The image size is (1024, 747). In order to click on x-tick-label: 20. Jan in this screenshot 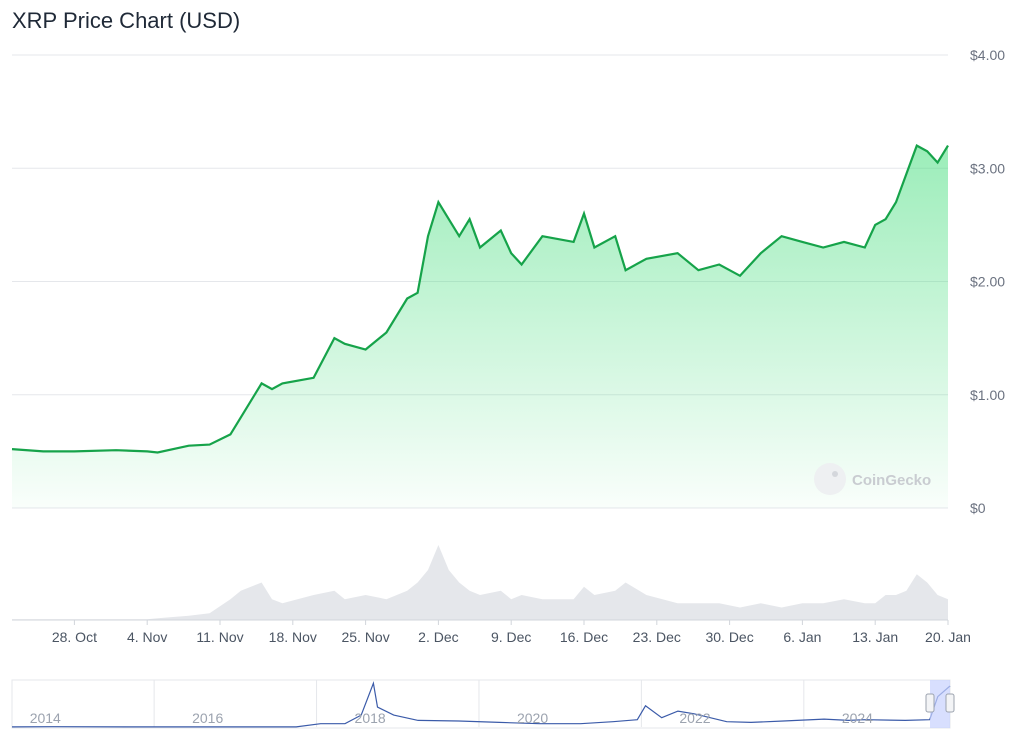, I will do `click(948, 637)`.